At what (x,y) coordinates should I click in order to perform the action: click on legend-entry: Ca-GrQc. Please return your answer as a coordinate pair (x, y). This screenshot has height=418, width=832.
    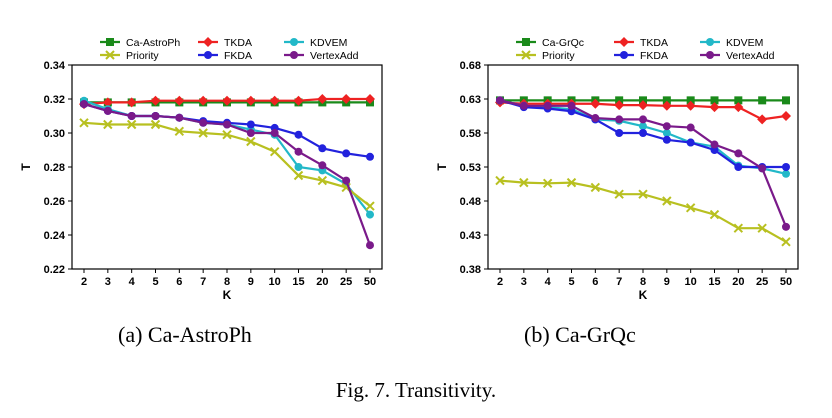
    Looking at the image, I should click on (550, 43).